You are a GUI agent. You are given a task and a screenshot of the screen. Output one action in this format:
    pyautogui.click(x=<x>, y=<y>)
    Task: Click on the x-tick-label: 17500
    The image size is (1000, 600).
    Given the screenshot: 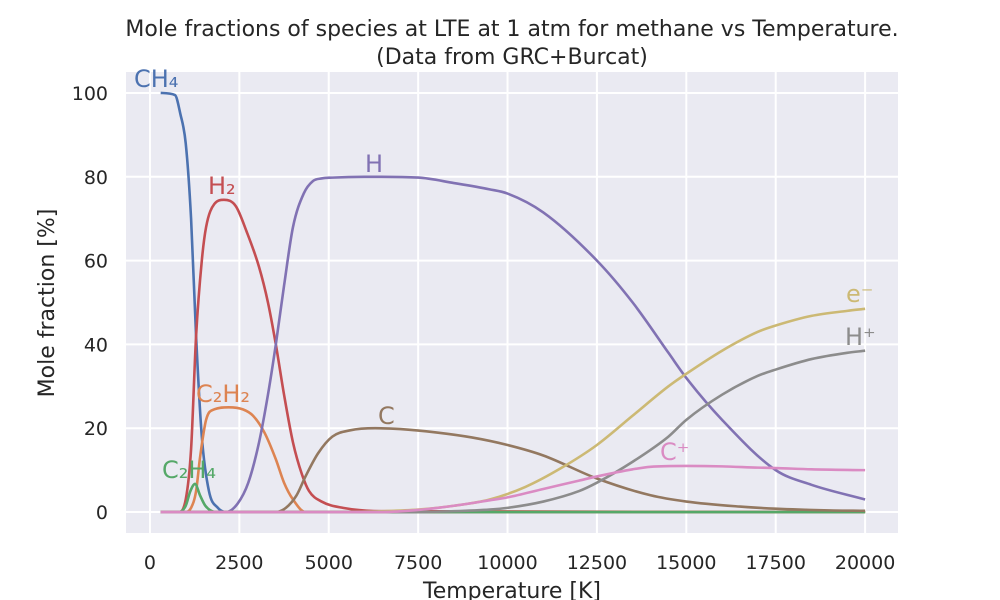 What is the action you would take?
    pyautogui.click(x=775, y=563)
    